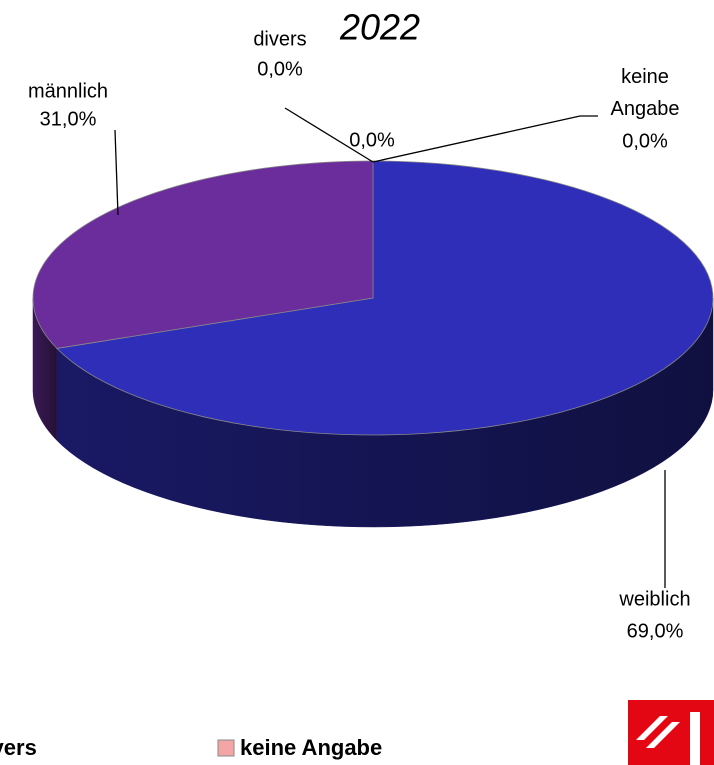 This screenshot has height=765, width=714. Describe the element at coordinates (68, 119) in the screenshot. I see `value-label: 31,0%` at that location.